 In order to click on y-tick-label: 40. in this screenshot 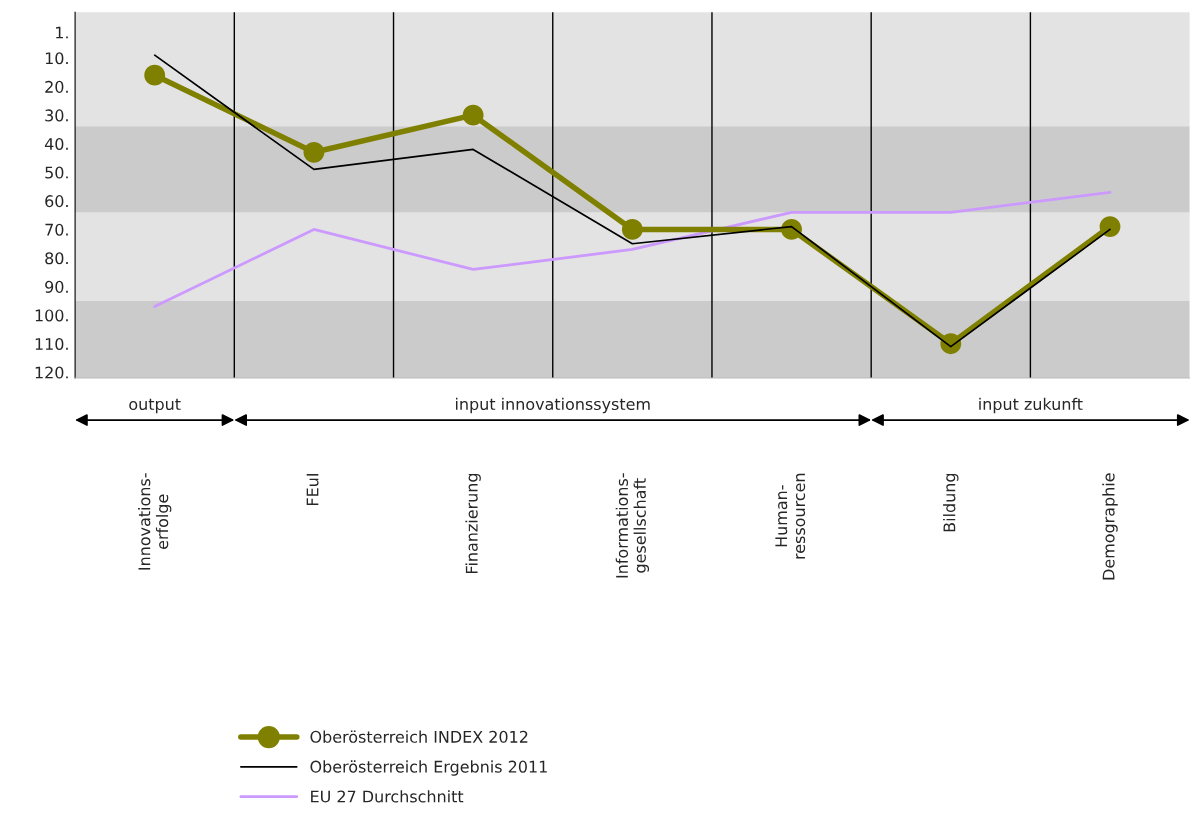, I will do `click(56, 144)`.